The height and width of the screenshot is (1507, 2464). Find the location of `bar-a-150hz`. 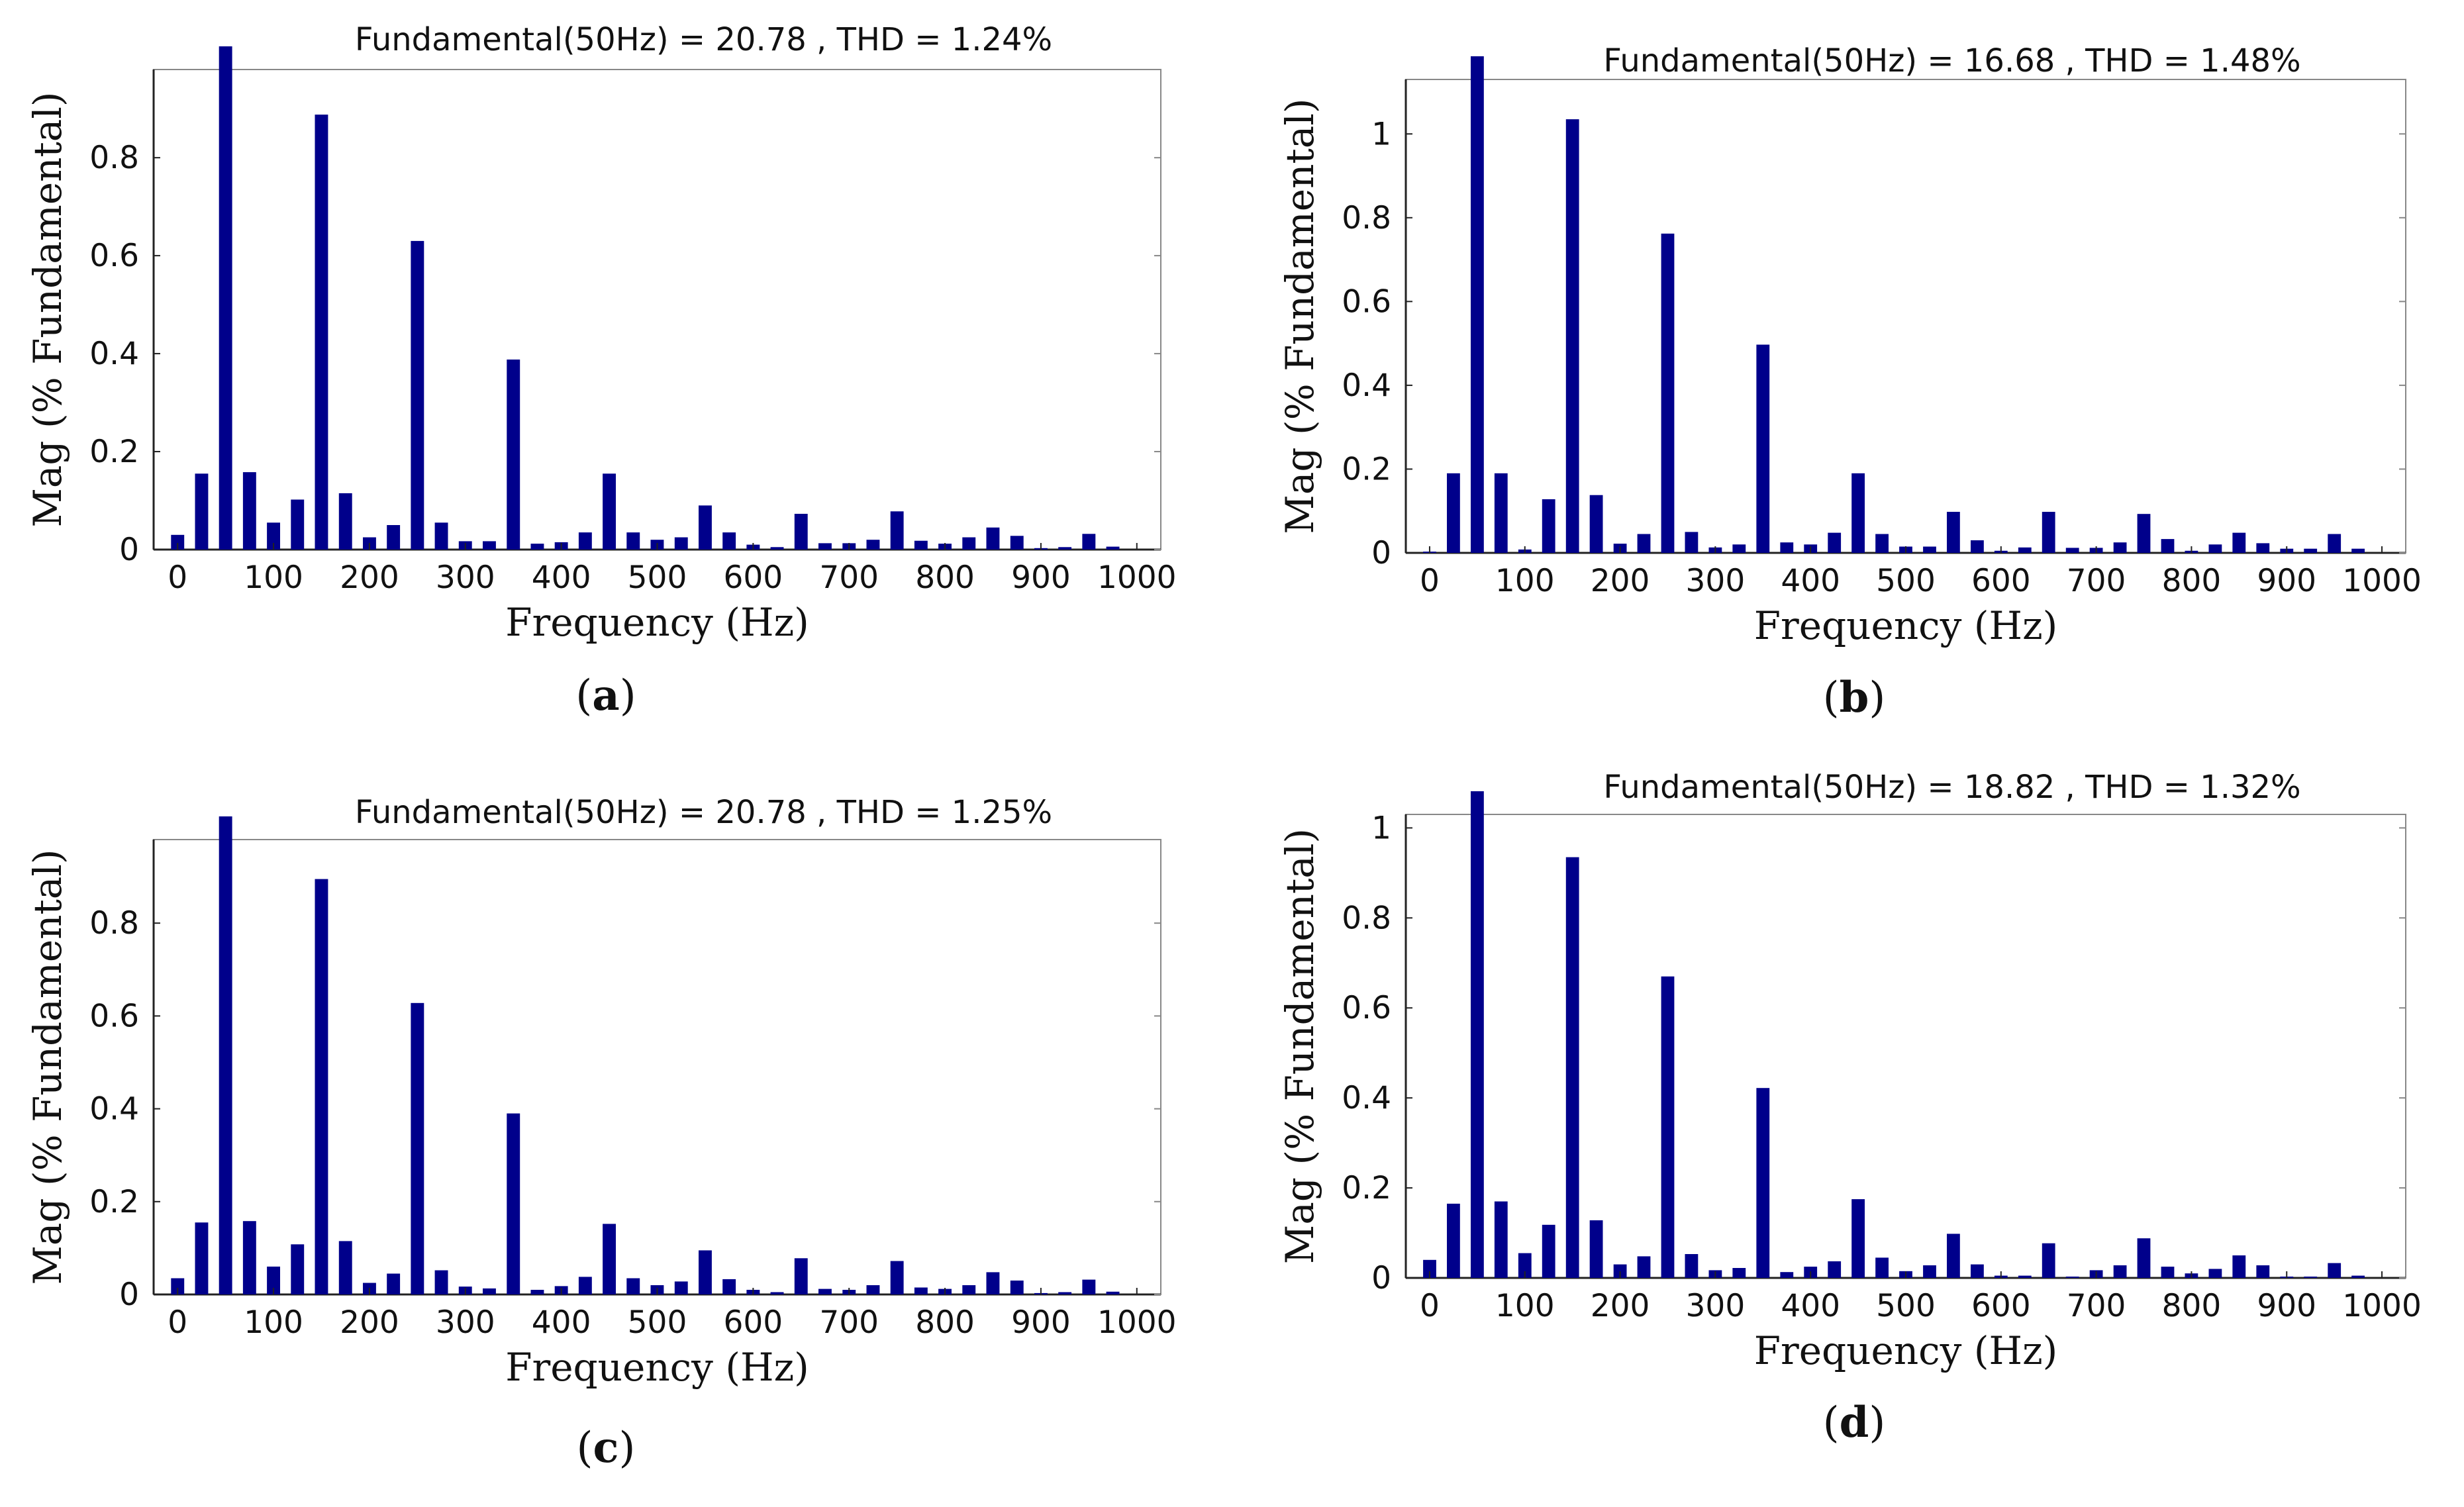

bar-a-150hz is located at coordinates (321, 332).